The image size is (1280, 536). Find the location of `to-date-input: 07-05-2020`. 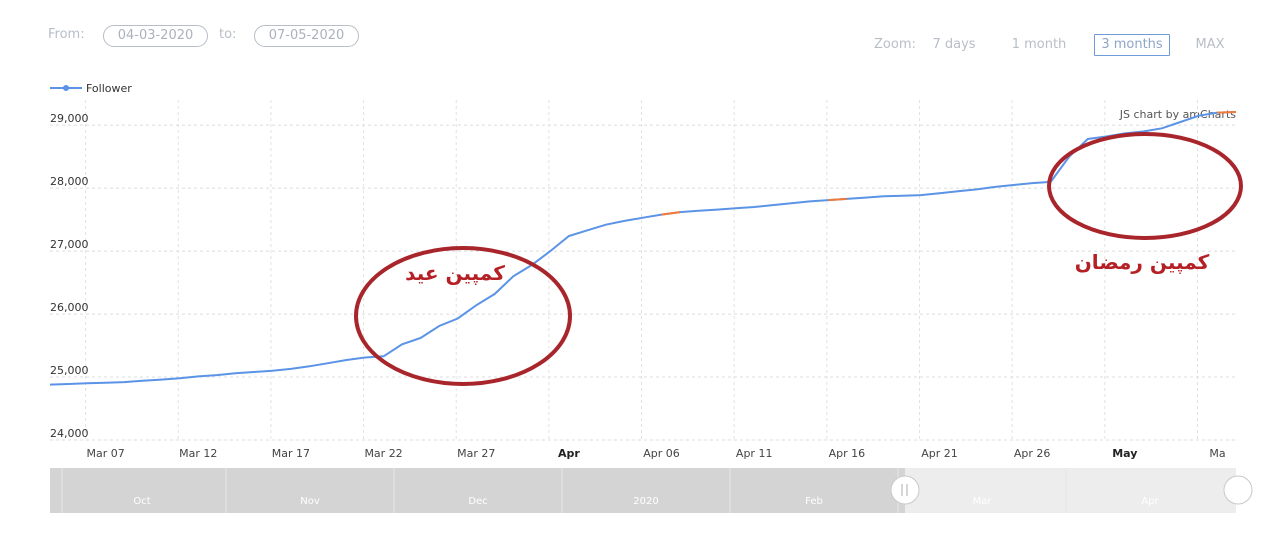

to-date-input: 07-05-2020 is located at coordinates (306, 36).